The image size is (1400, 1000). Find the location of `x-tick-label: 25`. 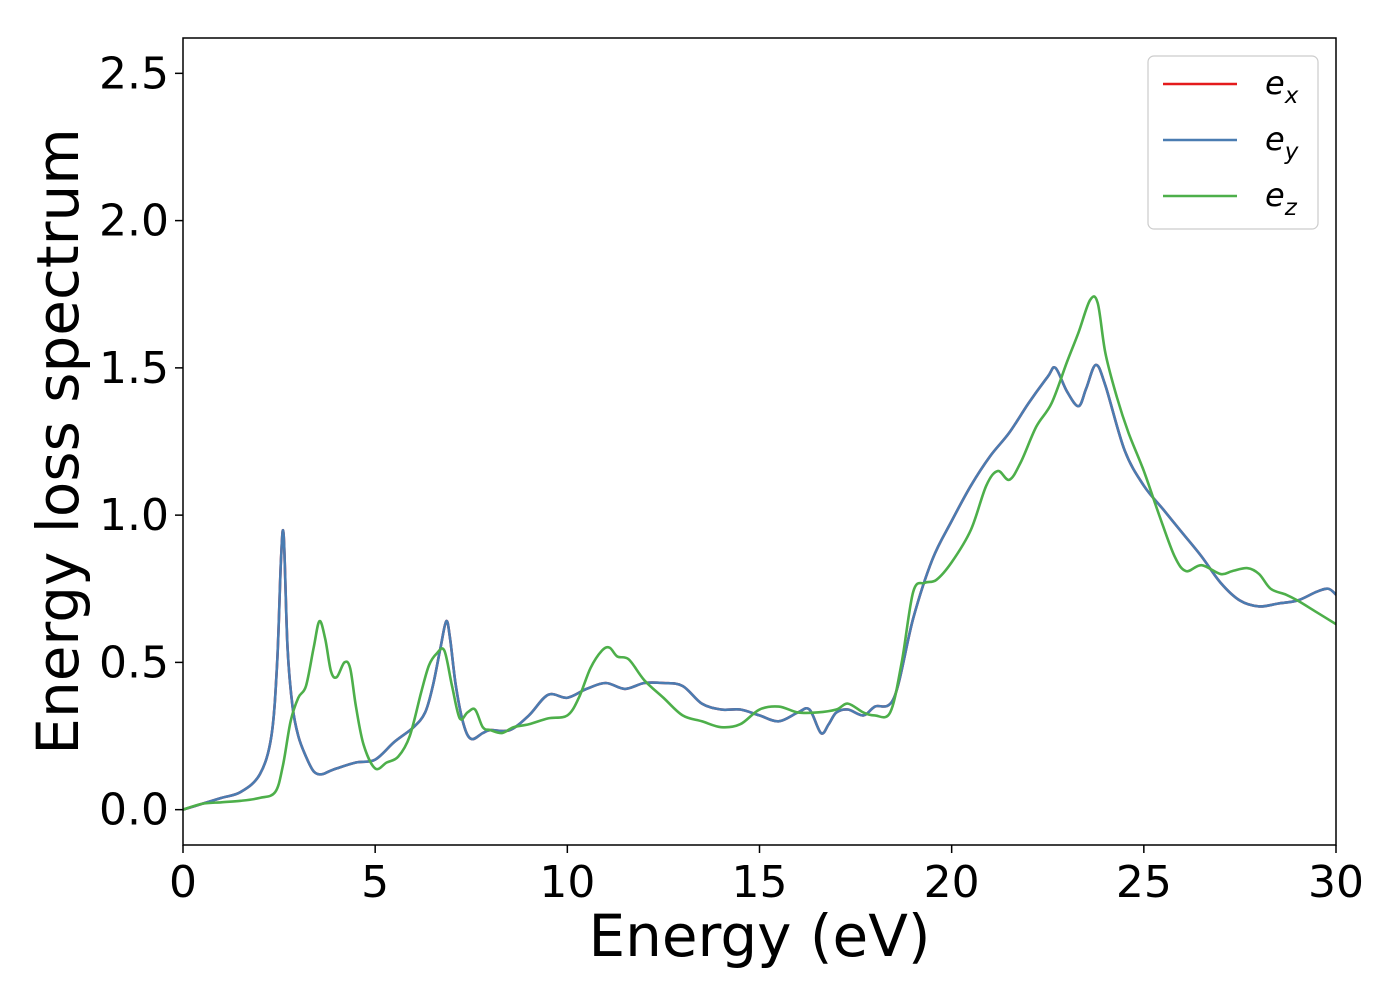

x-tick-label: 25 is located at coordinates (1144, 882).